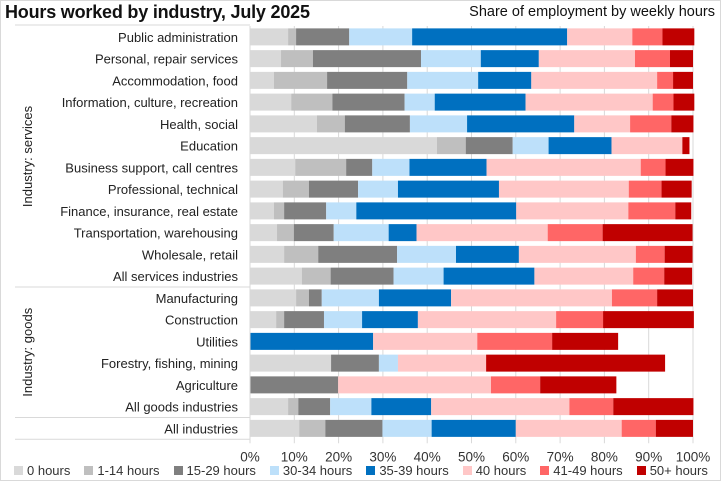 This screenshot has width=721, height=481. I want to click on x-tick-label: 70%, so click(560, 456).